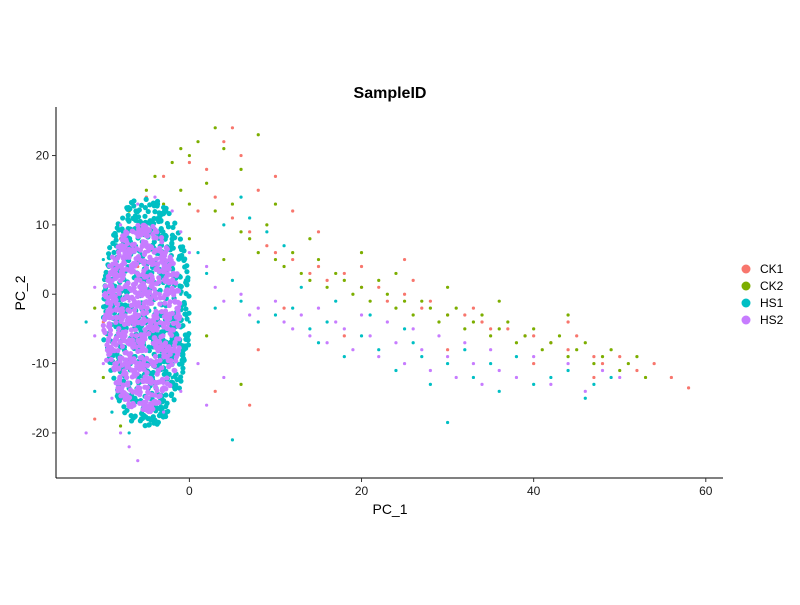 The image size is (800, 605). What do you see at coordinates (390, 93) in the screenshot?
I see `chart-title: SampleID` at bounding box center [390, 93].